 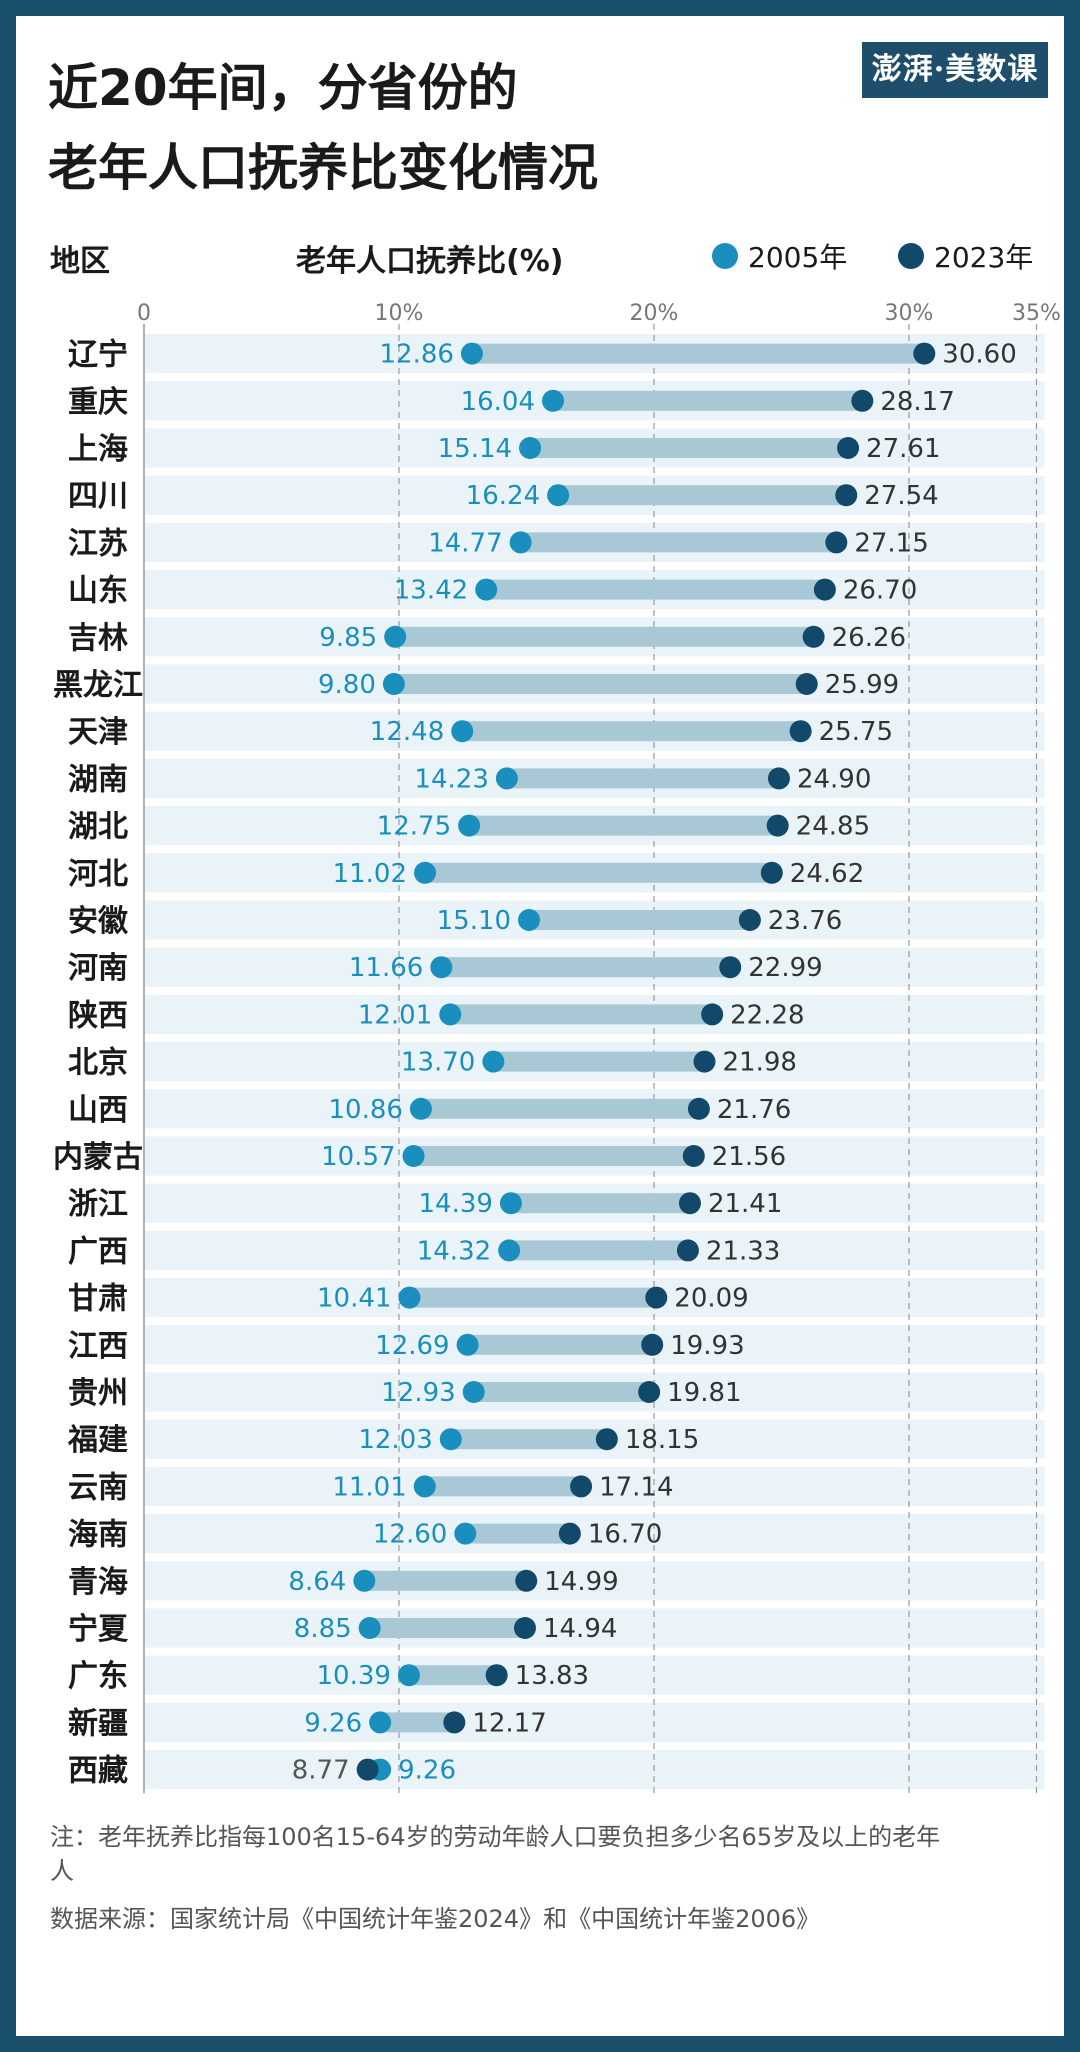 I want to click on value-label-2023: 30.60, so click(x=979, y=355).